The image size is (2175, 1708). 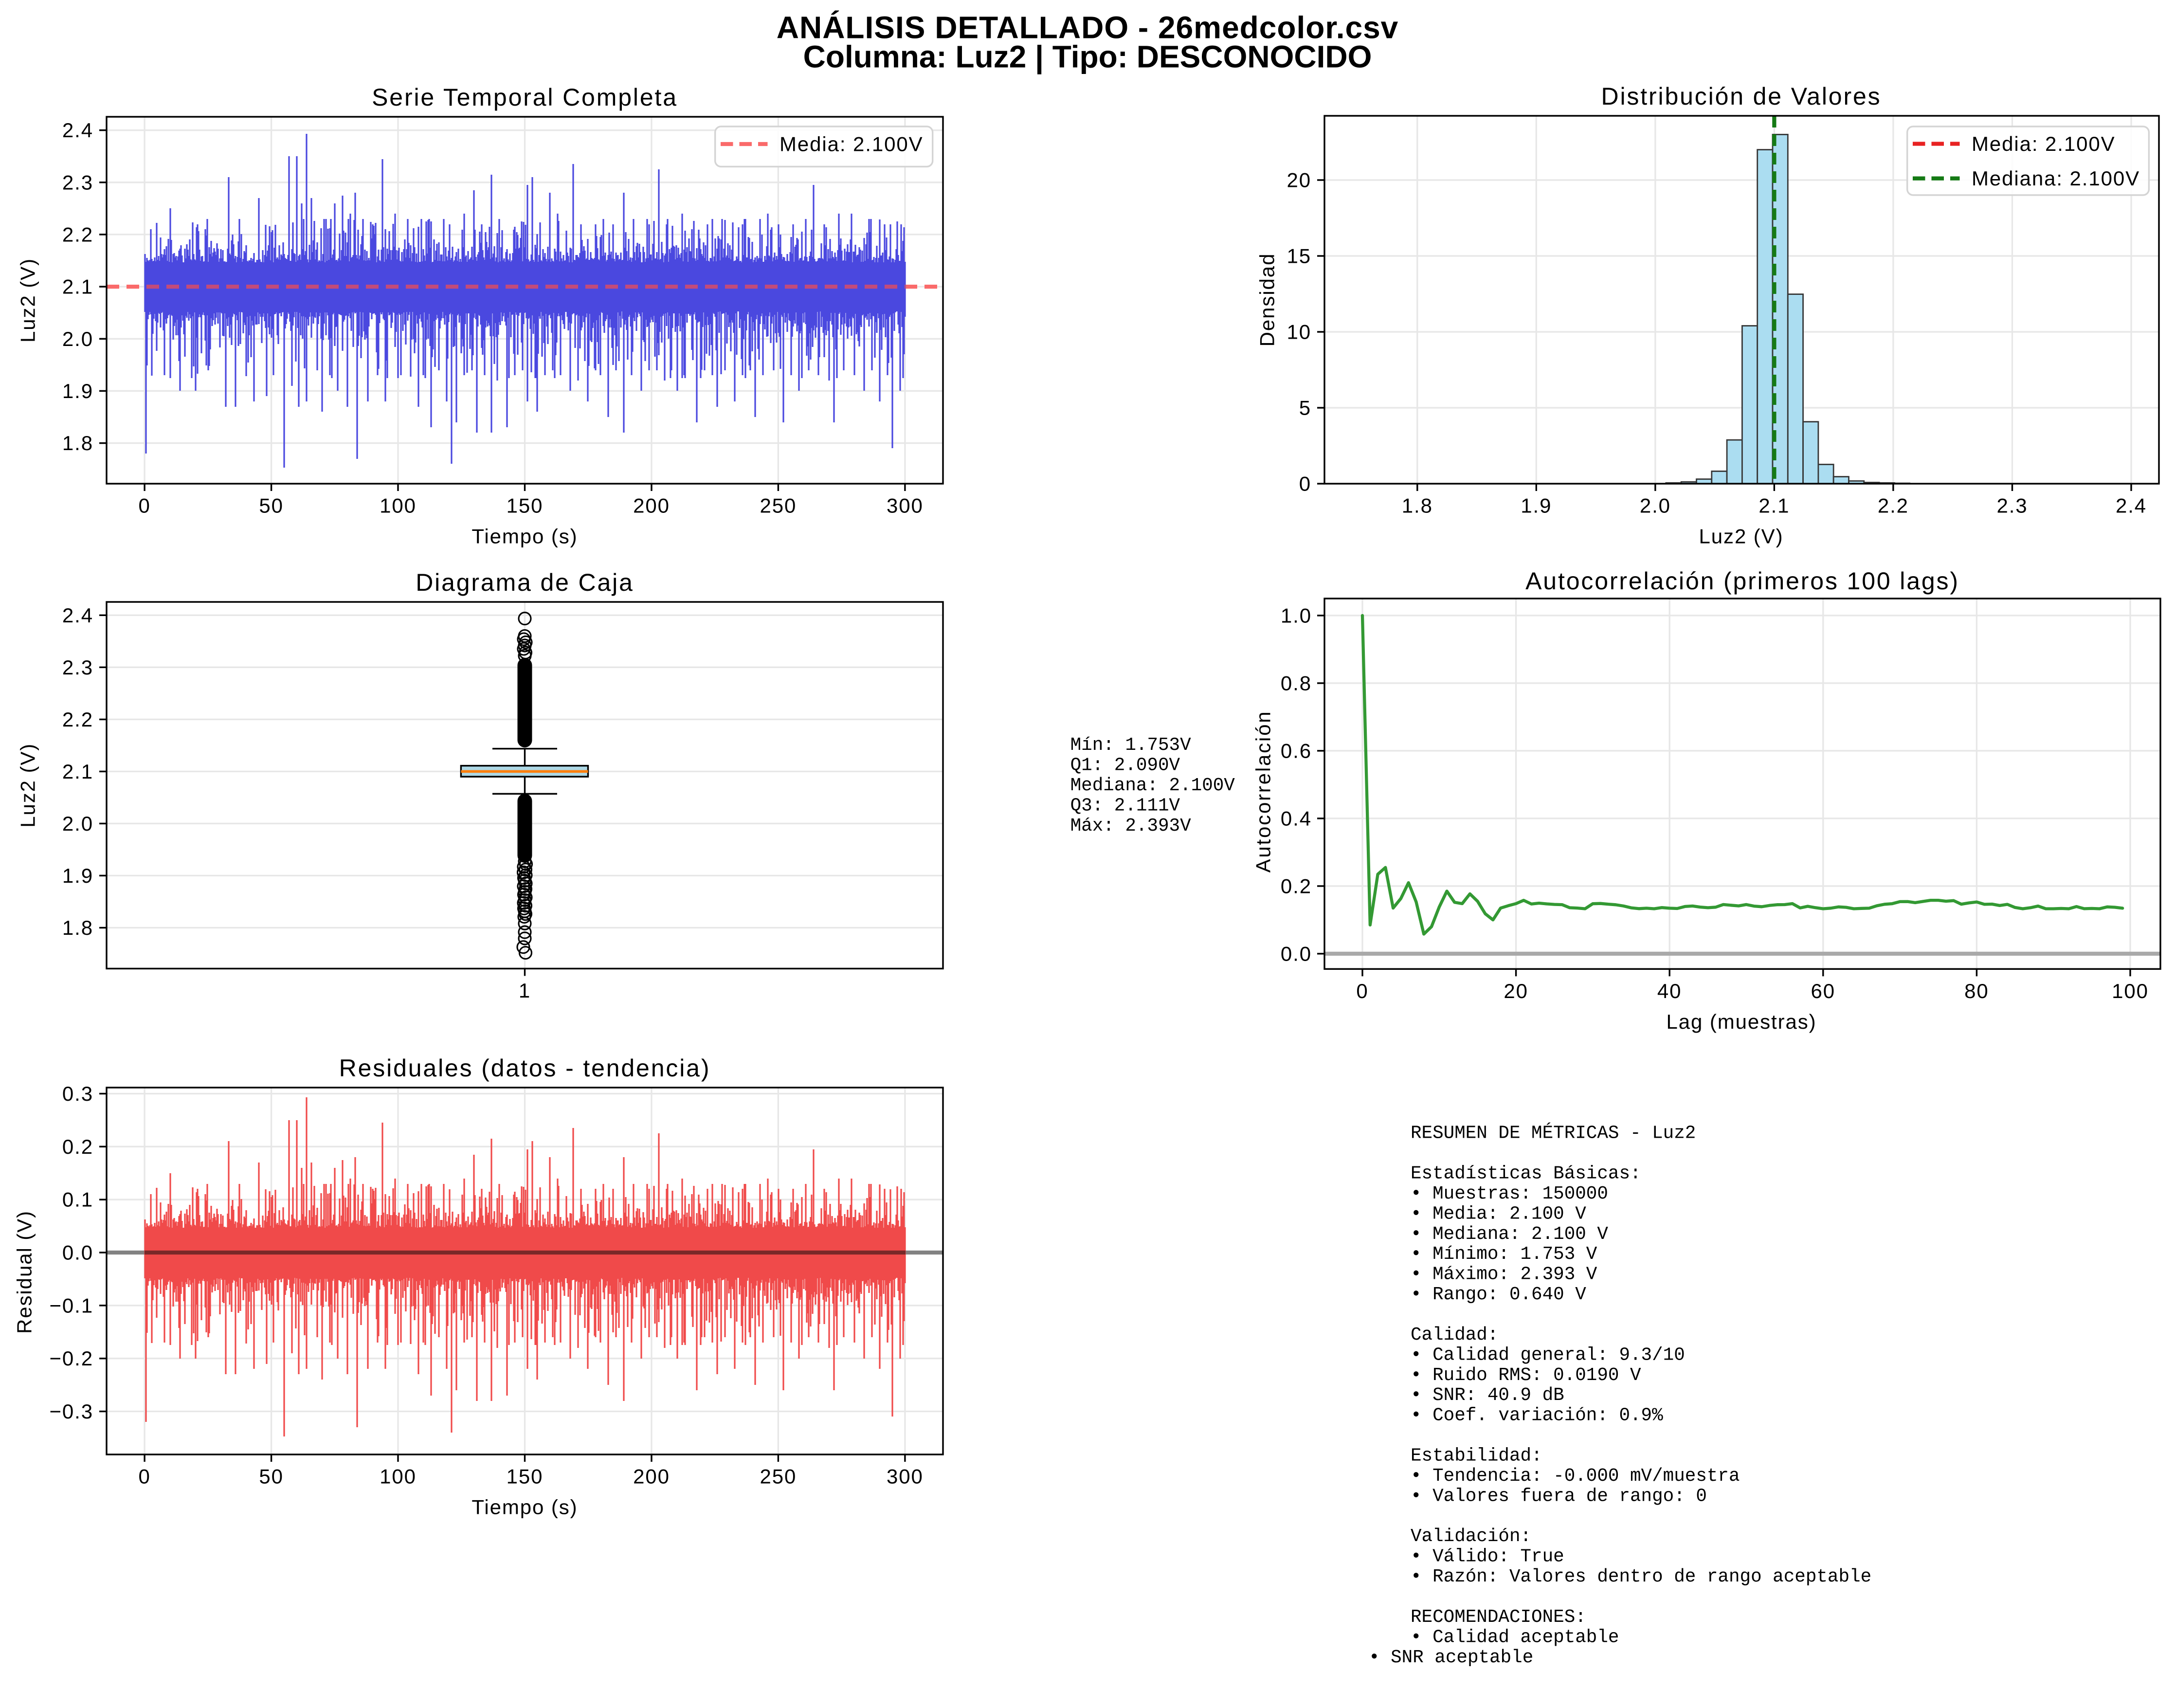 I want to click on svg-text: • Mínimo: 1.753 V, so click(x=1504, y=1254).